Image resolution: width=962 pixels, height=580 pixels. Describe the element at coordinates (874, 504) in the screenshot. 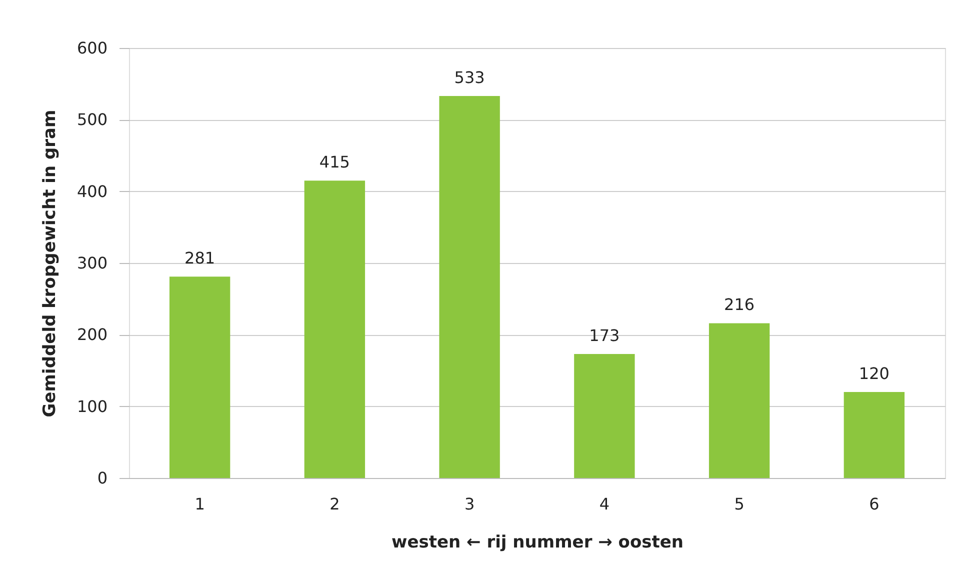

I see `x-tick-label: 6` at that location.